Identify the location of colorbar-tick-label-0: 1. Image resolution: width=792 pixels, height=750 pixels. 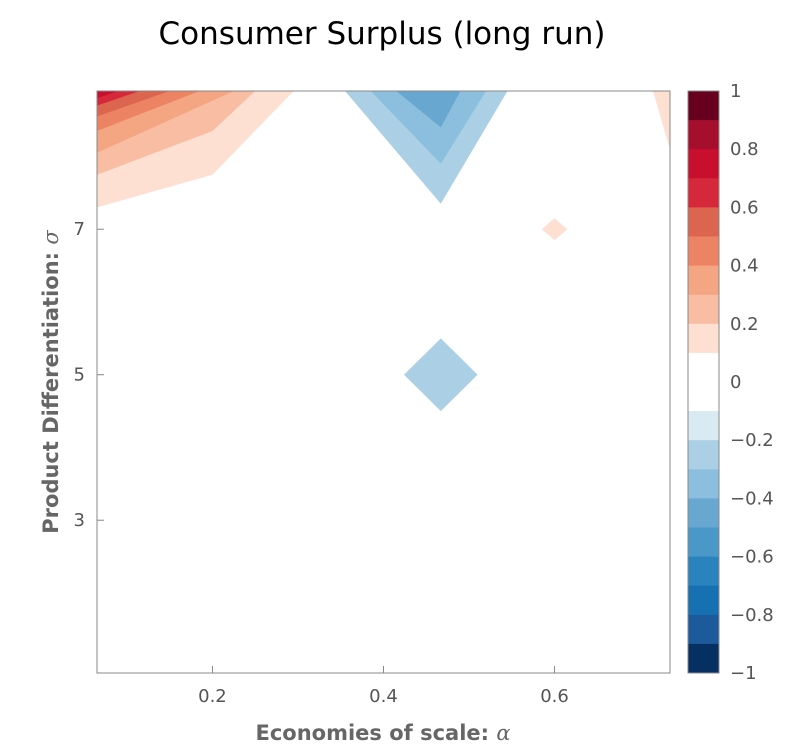
(735, 91).